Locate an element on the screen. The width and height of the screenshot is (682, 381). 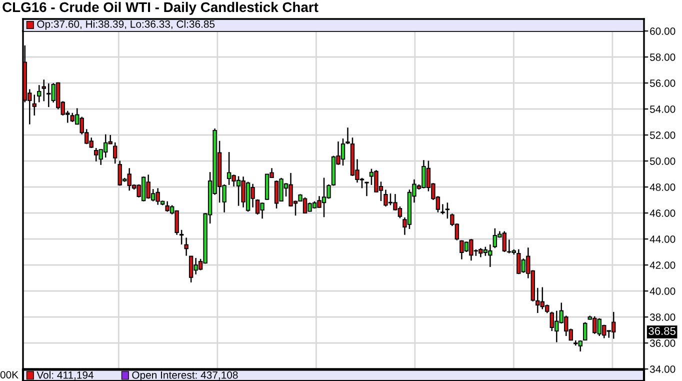
chart-title: CLG16 - Crude Oil WTI - Daily Candlestick Chart is located at coordinates (160, 8).